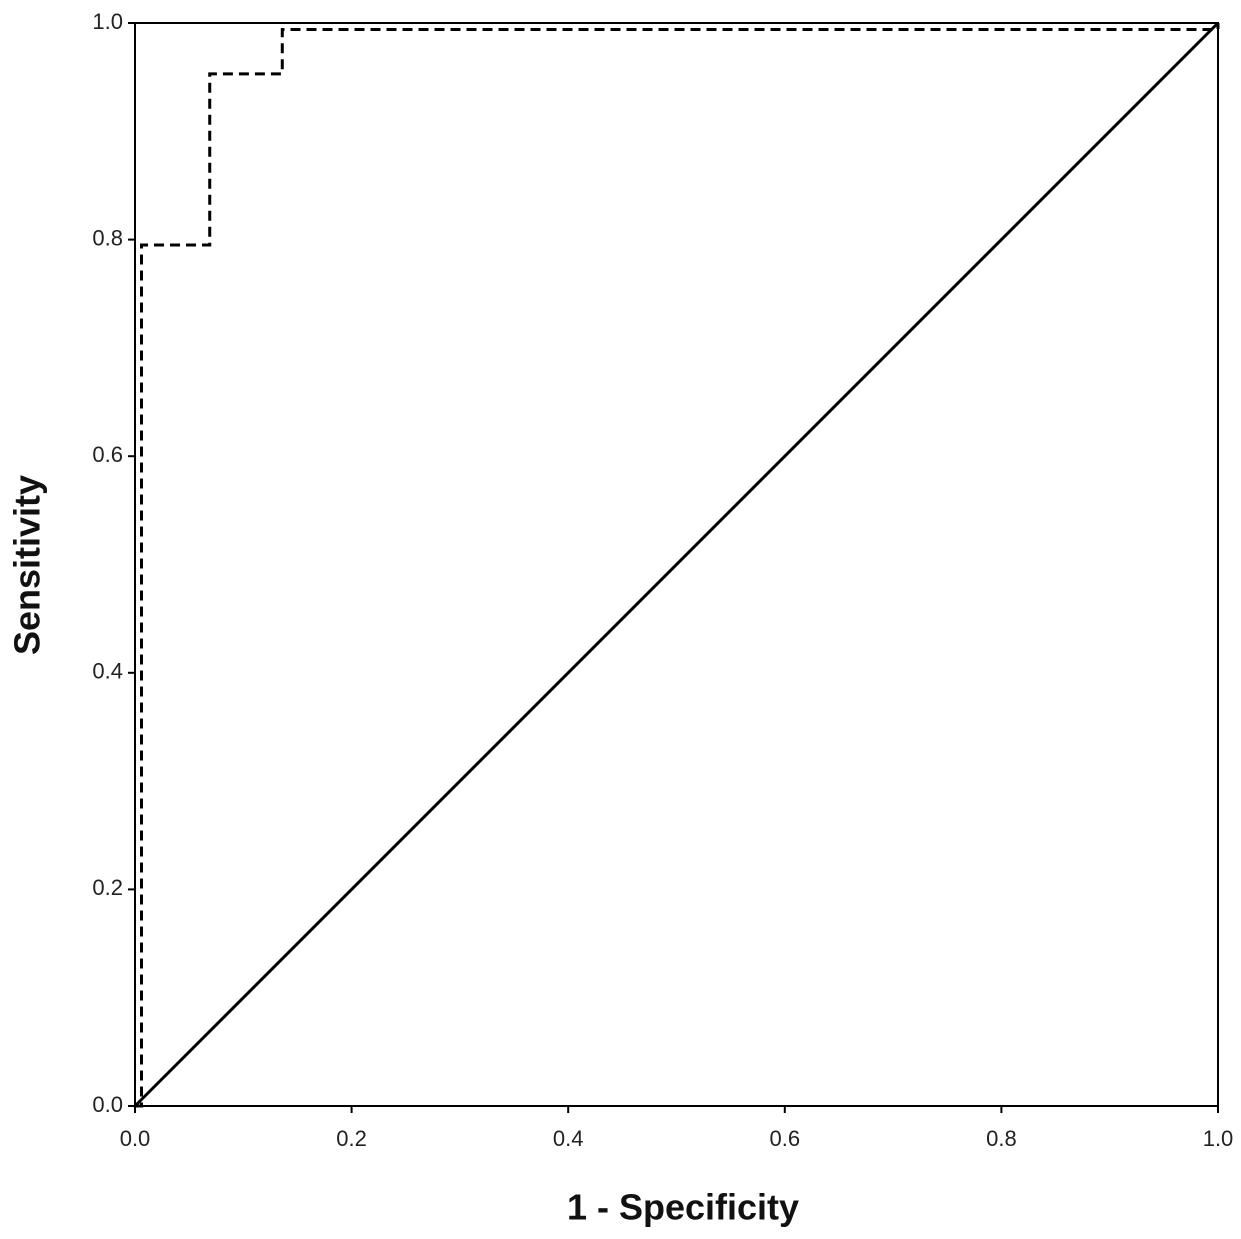 The height and width of the screenshot is (1239, 1241). What do you see at coordinates (135, 1138) in the screenshot?
I see `x-tick-label: 0.0` at bounding box center [135, 1138].